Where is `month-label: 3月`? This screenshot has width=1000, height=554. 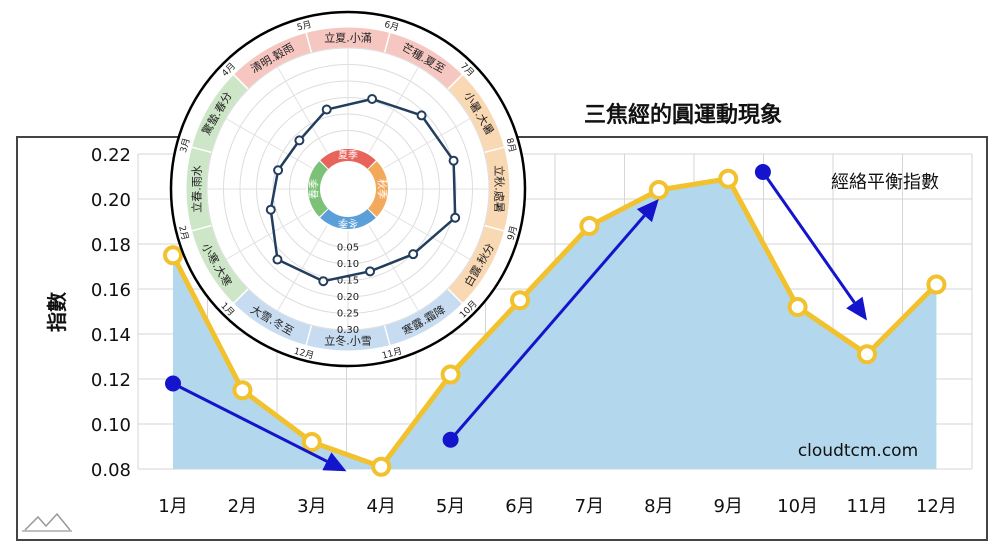
month-label: 3月 is located at coordinates (185, 145).